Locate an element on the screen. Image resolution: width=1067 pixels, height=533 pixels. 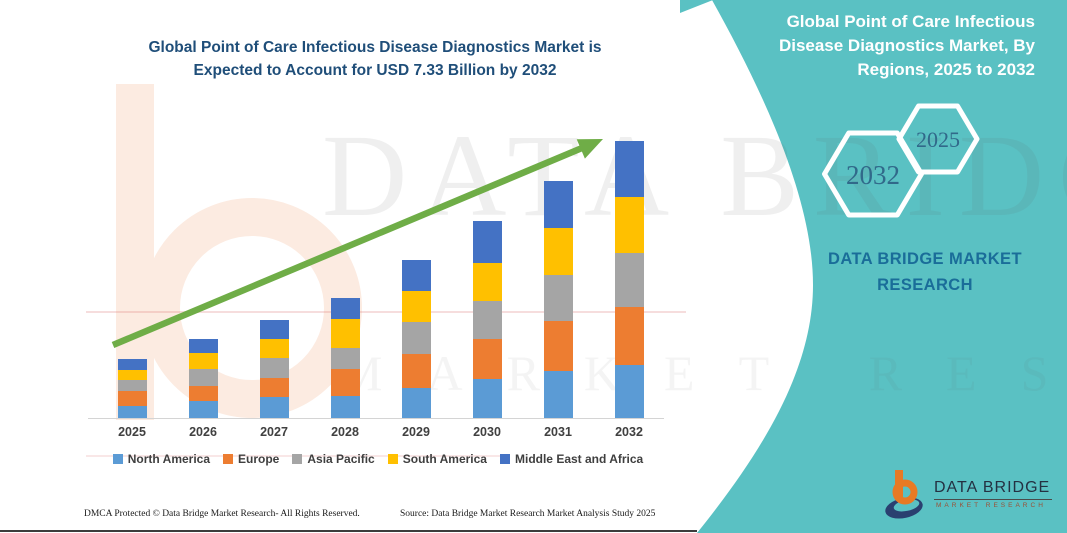
legend-label: Europe is located at coordinates (259, 459).